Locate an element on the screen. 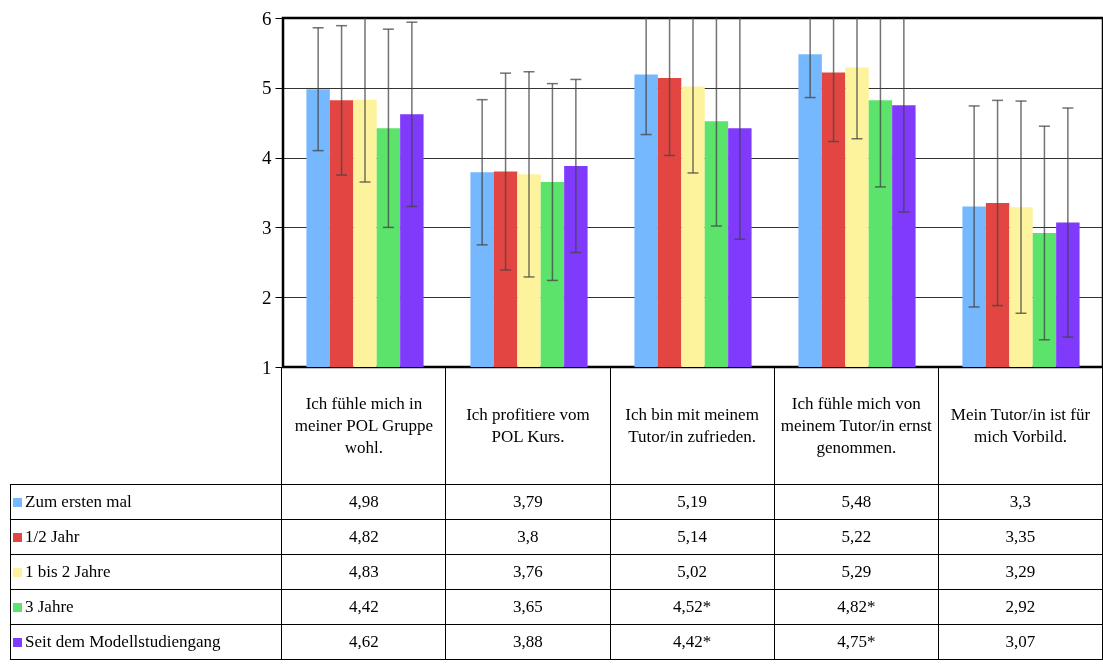  data-label: 3,3 is located at coordinates (1020, 502).